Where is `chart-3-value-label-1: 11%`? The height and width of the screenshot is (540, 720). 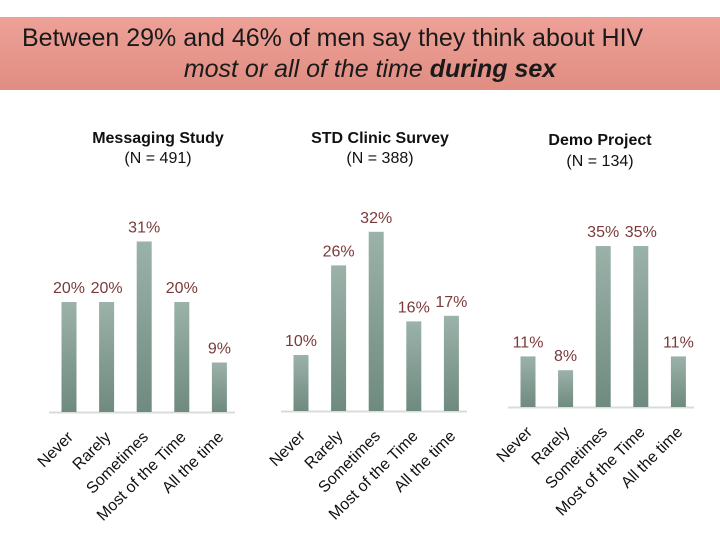
chart-3-value-label-1: 11% is located at coordinates (528, 342).